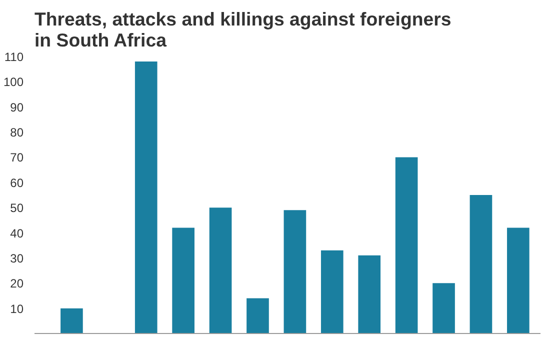  I want to click on y-tick-label: 30, so click(17, 258).